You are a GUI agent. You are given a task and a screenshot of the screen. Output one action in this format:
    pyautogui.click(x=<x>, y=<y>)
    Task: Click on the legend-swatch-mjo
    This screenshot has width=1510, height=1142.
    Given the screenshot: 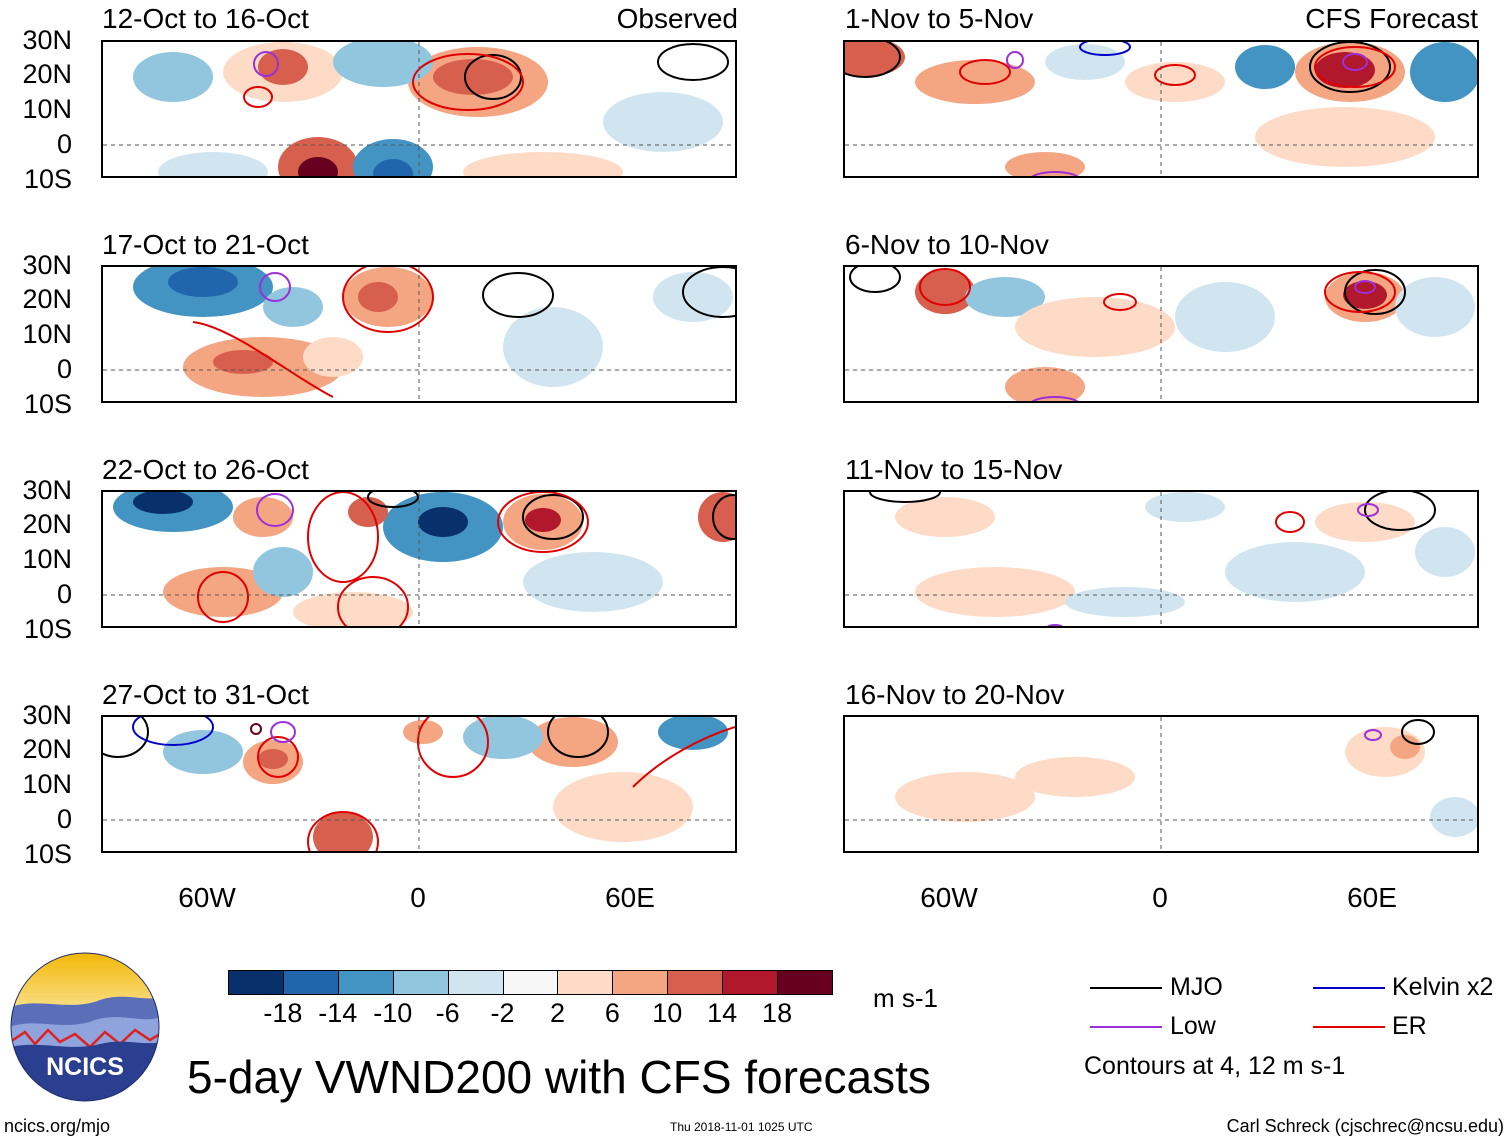 What is the action you would take?
    pyautogui.click(x=1126, y=988)
    